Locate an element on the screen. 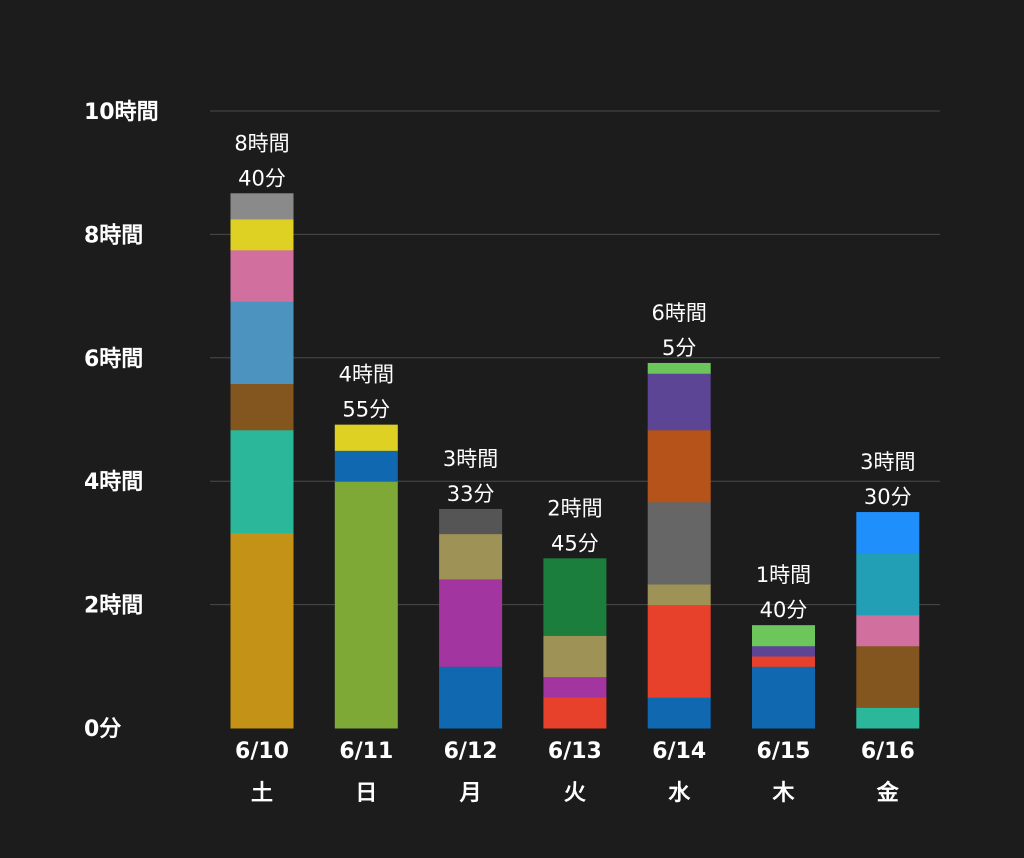  x-tick-weekday: 火 is located at coordinates (575, 793).